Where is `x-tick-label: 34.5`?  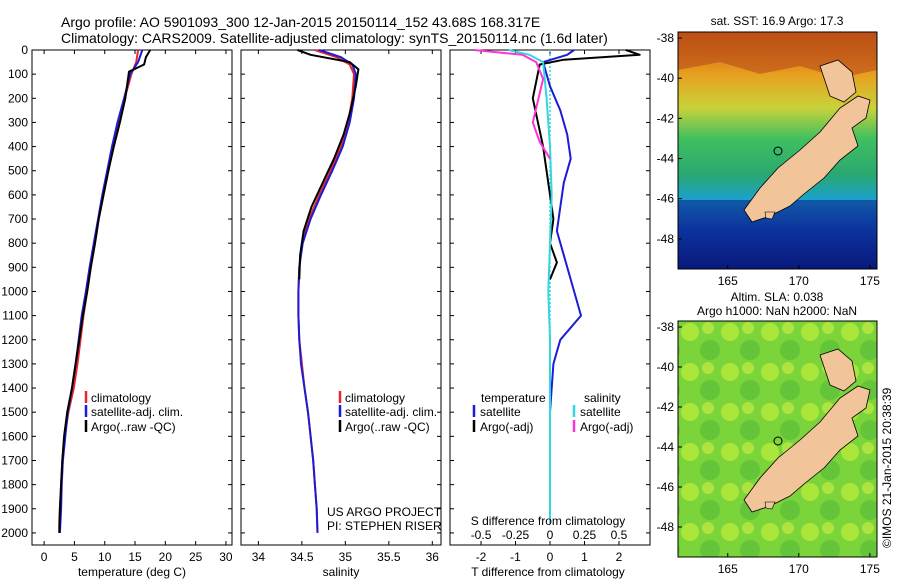 x-tick-label: 34.5 is located at coordinates (302, 557).